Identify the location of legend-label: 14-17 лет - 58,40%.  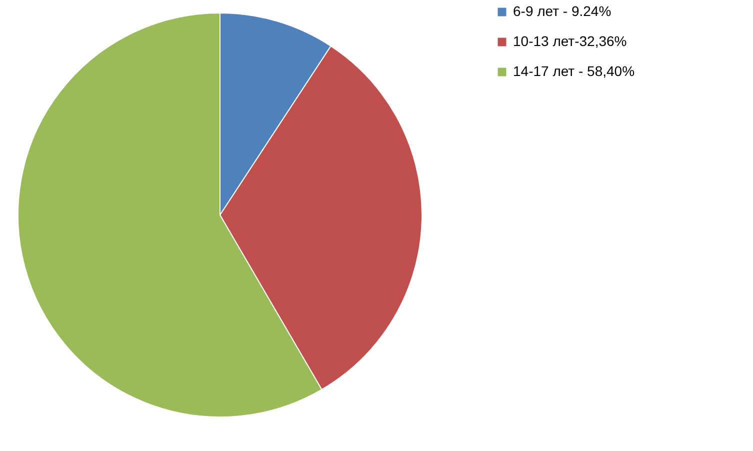
(574, 71).